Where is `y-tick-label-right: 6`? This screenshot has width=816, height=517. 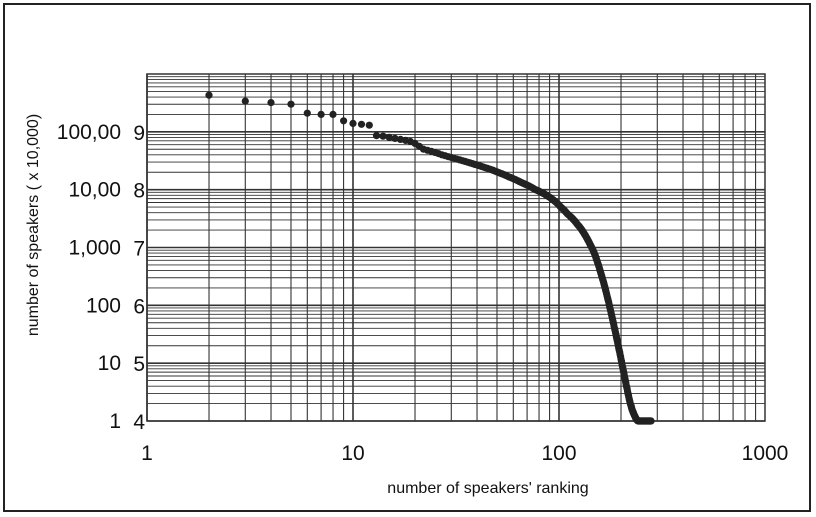
y-tick-label-right: 6 is located at coordinates (139, 306).